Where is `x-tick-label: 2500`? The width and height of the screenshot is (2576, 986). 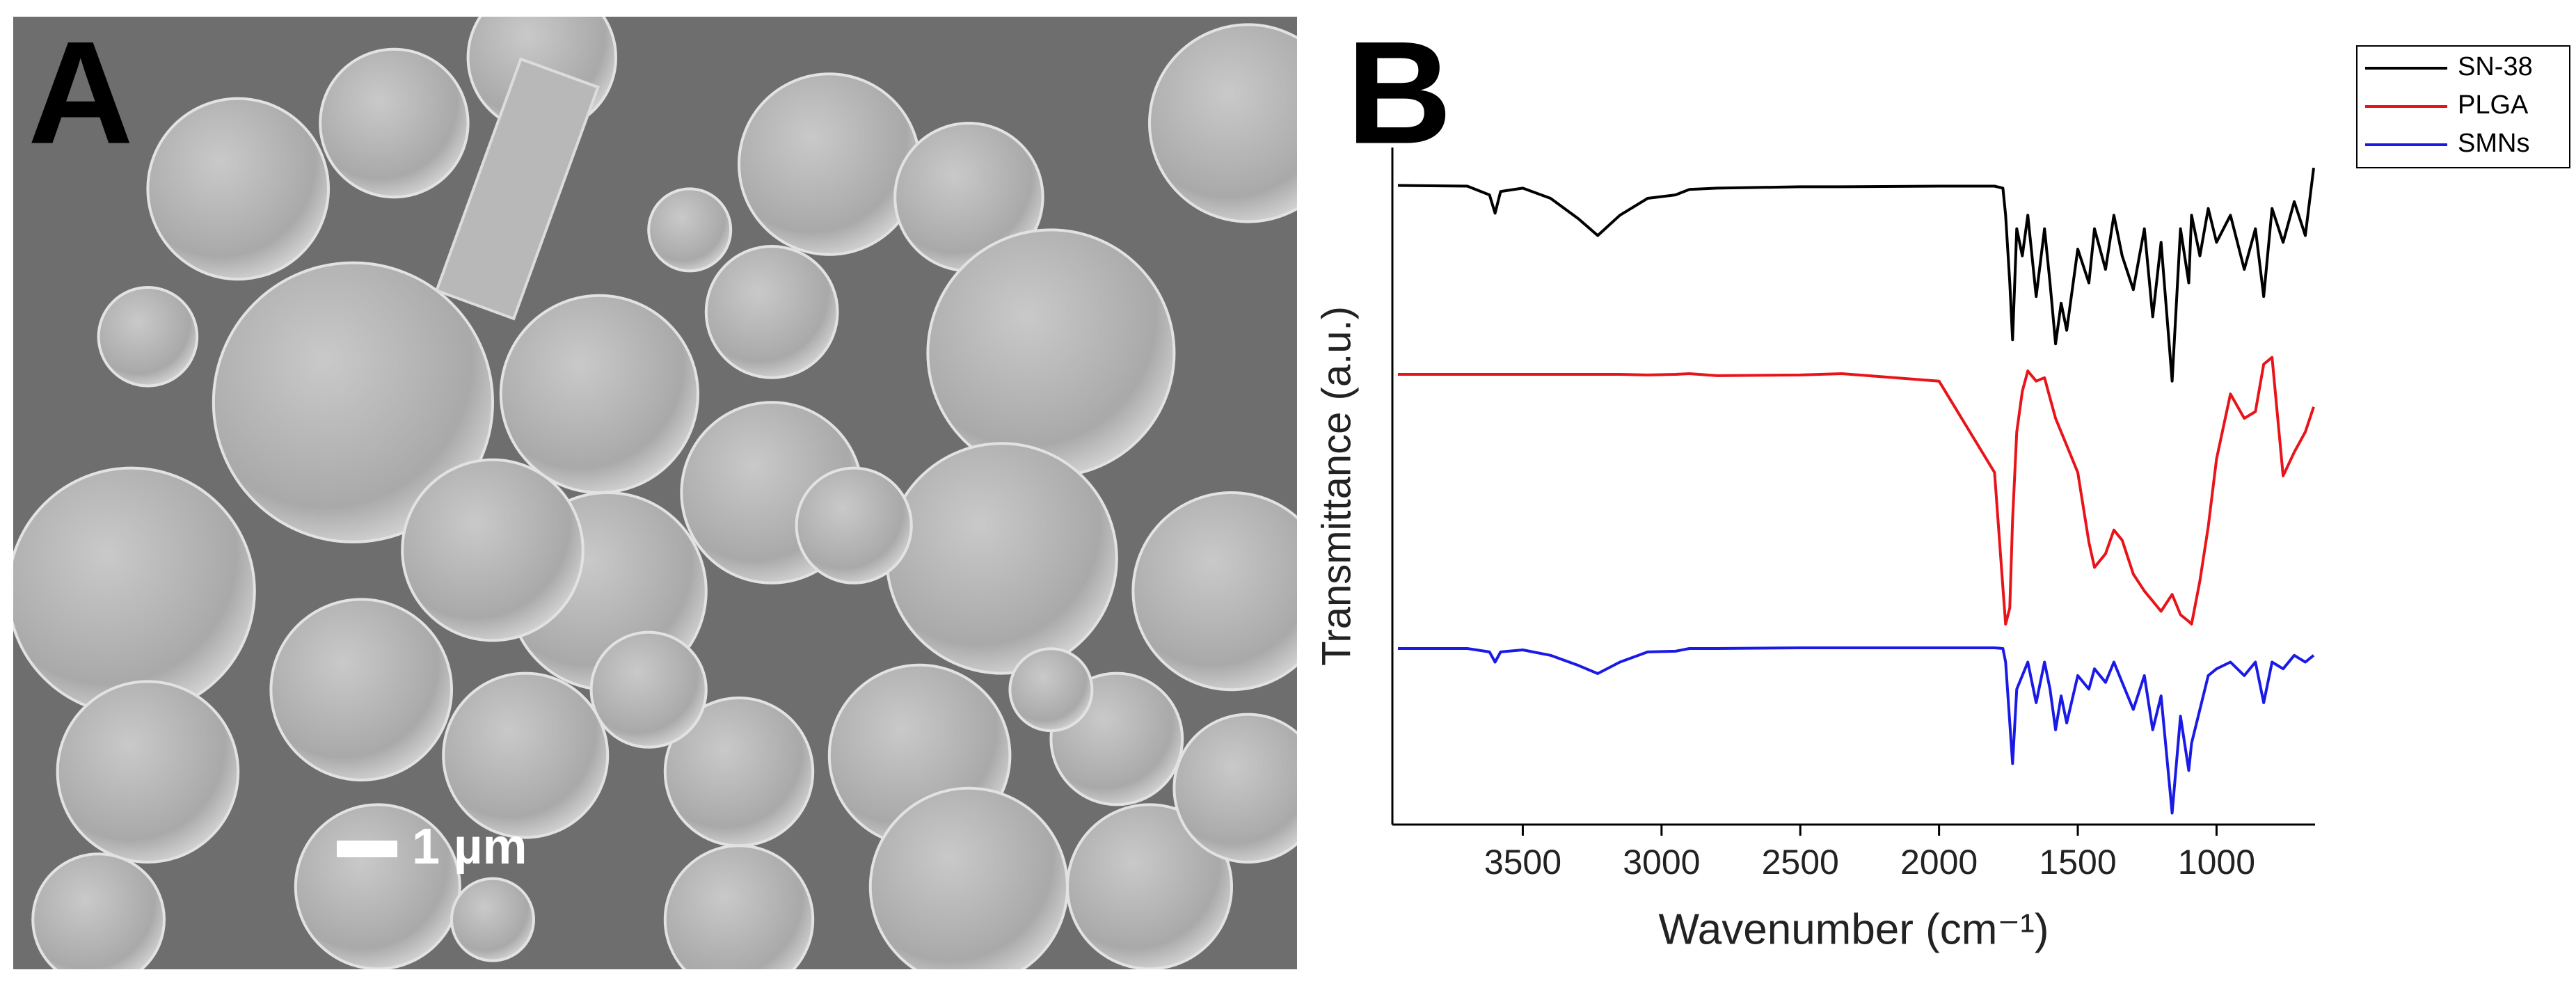 x-tick-label: 2500 is located at coordinates (1800, 862).